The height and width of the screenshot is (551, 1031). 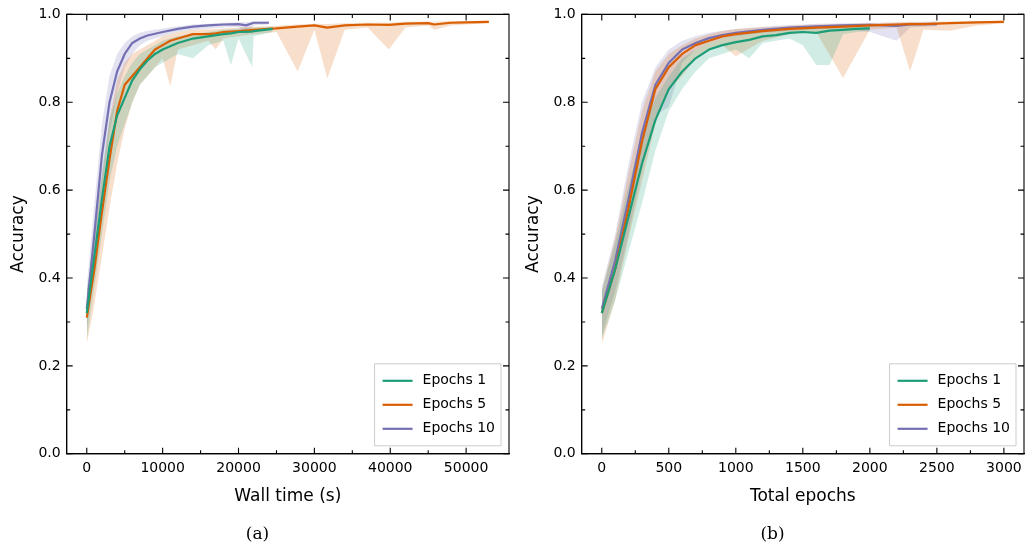 I want to click on x-tick-label: 20000, so click(x=238, y=466).